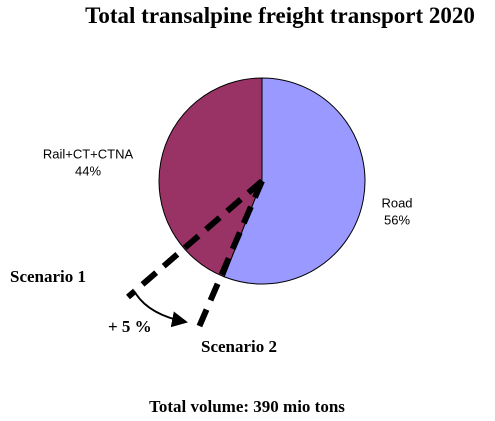  Describe the element at coordinates (397, 219) in the screenshot. I see `value-label: 56%` at that location.